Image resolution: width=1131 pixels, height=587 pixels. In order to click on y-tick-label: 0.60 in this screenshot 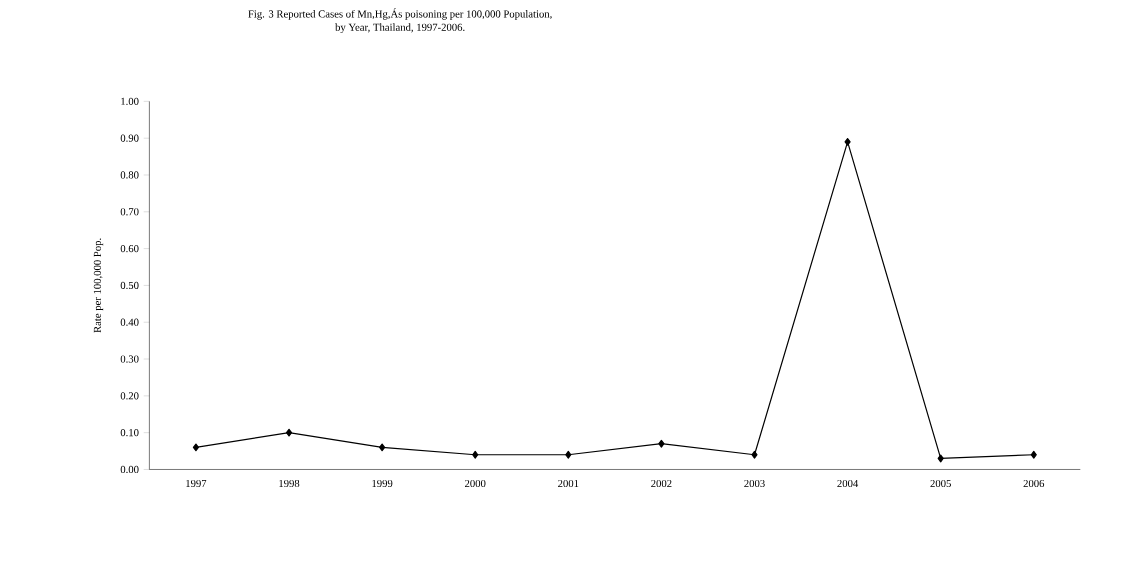, I will do `click(129, 249)`.